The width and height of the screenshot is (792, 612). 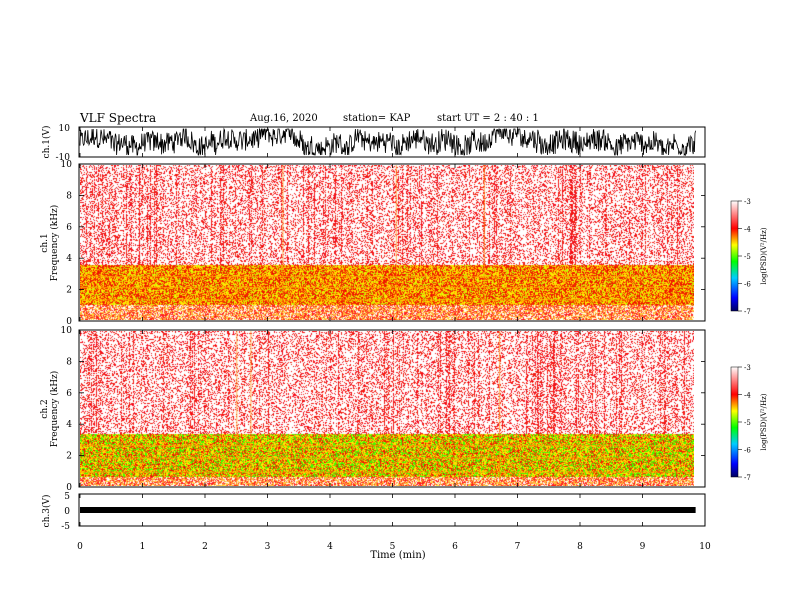 What do you see at coordinates (63, 158) in the screenshot?
I see `ch1-ytick-bottom: -10` at bounding box center [63, 158].